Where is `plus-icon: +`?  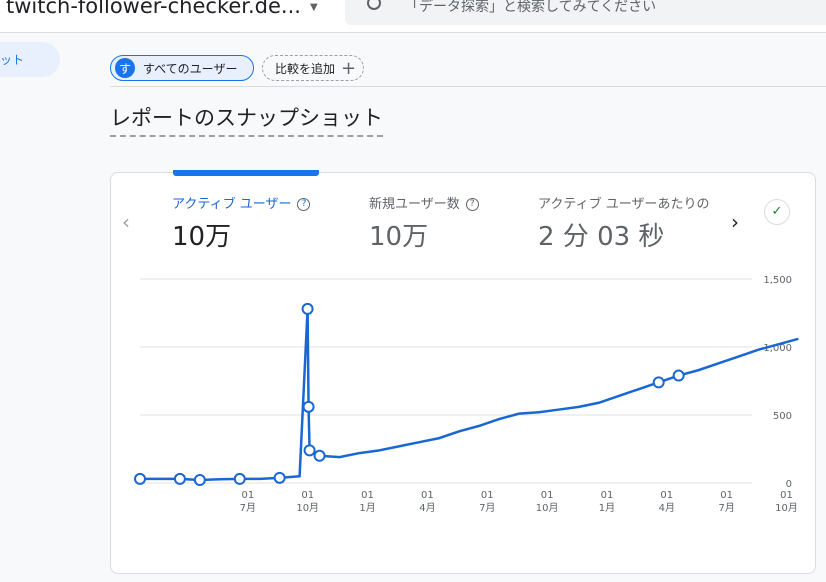 plus-icon: + is located at coordinates (349, 68).